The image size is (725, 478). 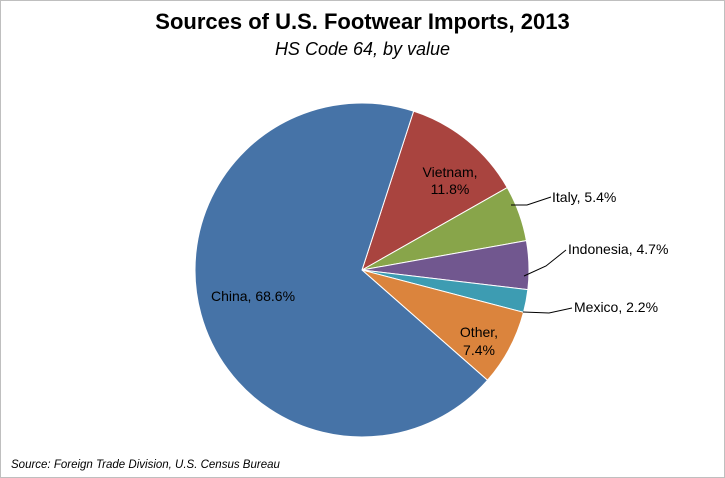 I want to click on leader-line-italy, so click(x=531, y=201).